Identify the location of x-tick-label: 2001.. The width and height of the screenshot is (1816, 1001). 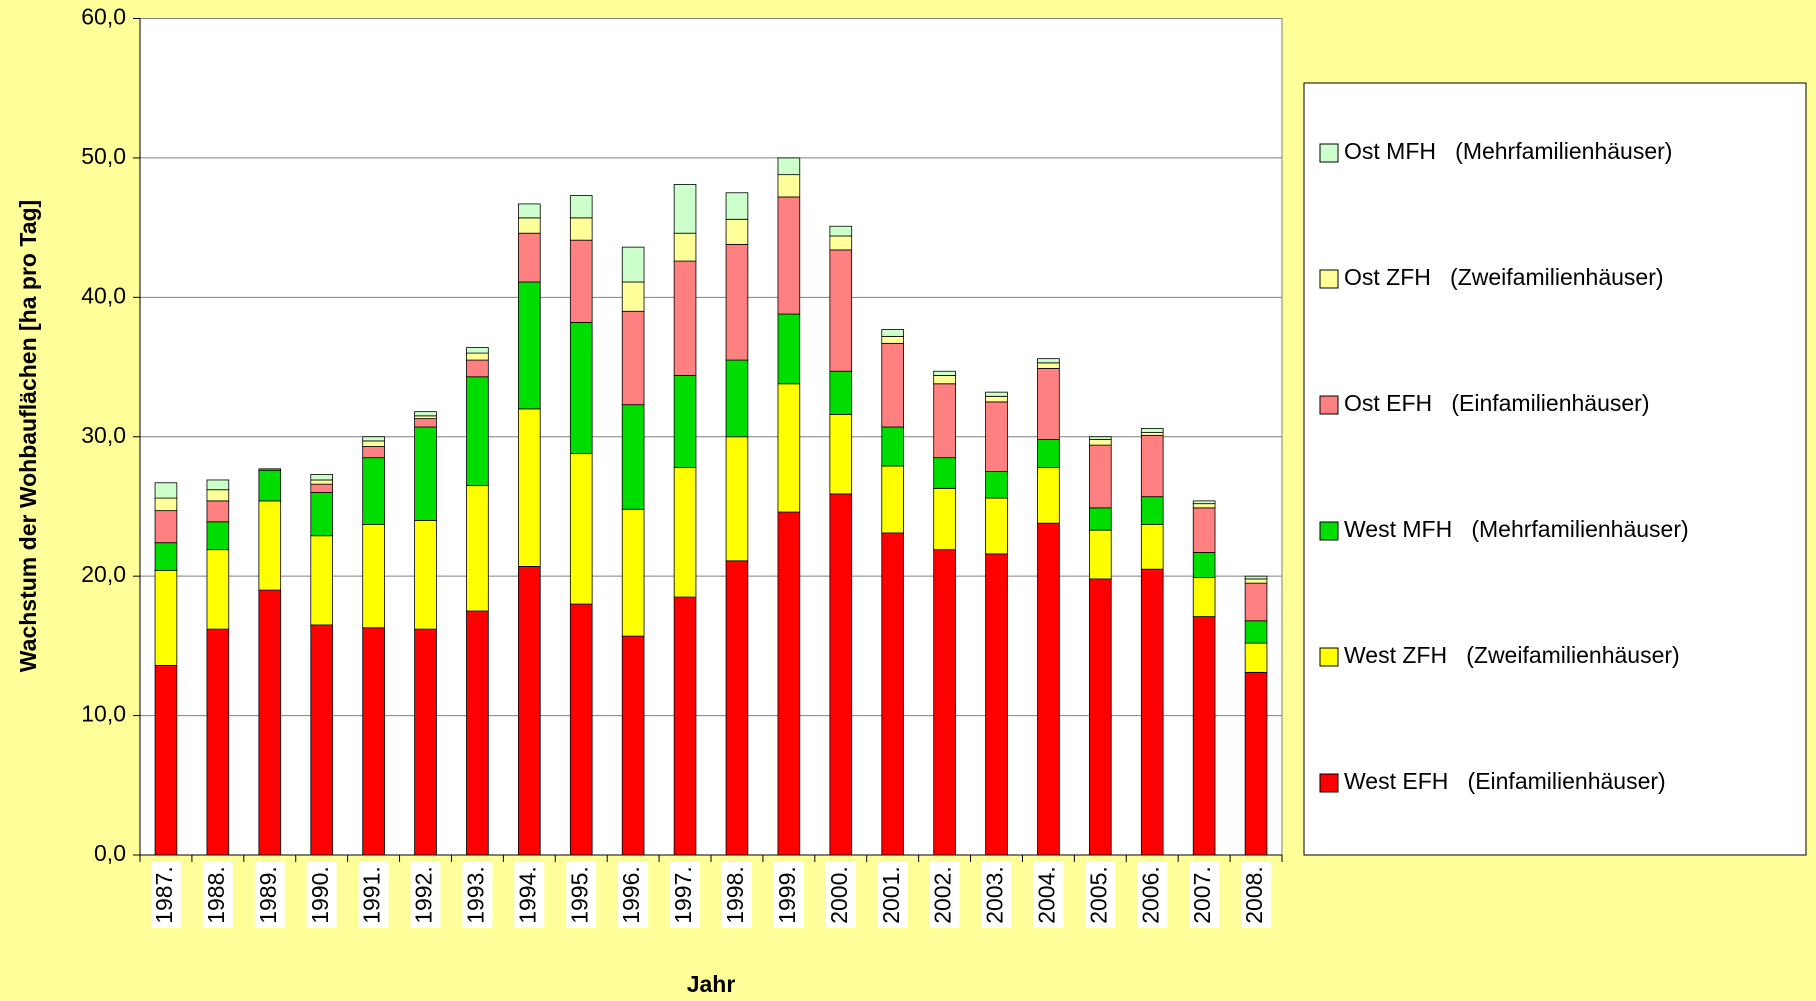
(891, 895).